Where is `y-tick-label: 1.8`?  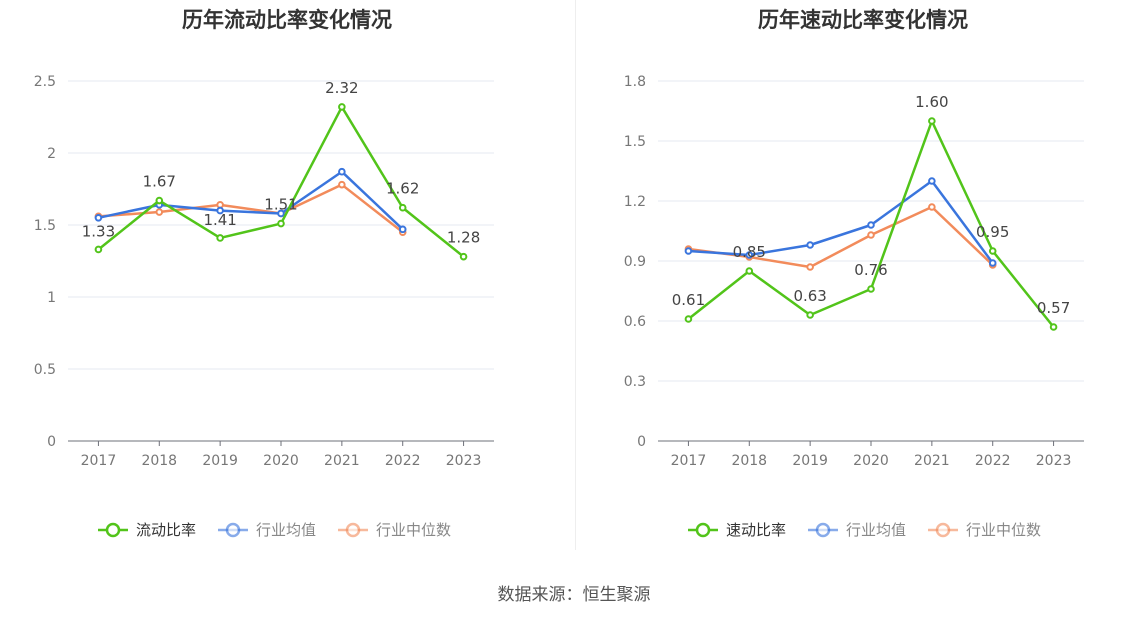 y-tick-label: 1.8 is located at coordinates (635, 82).